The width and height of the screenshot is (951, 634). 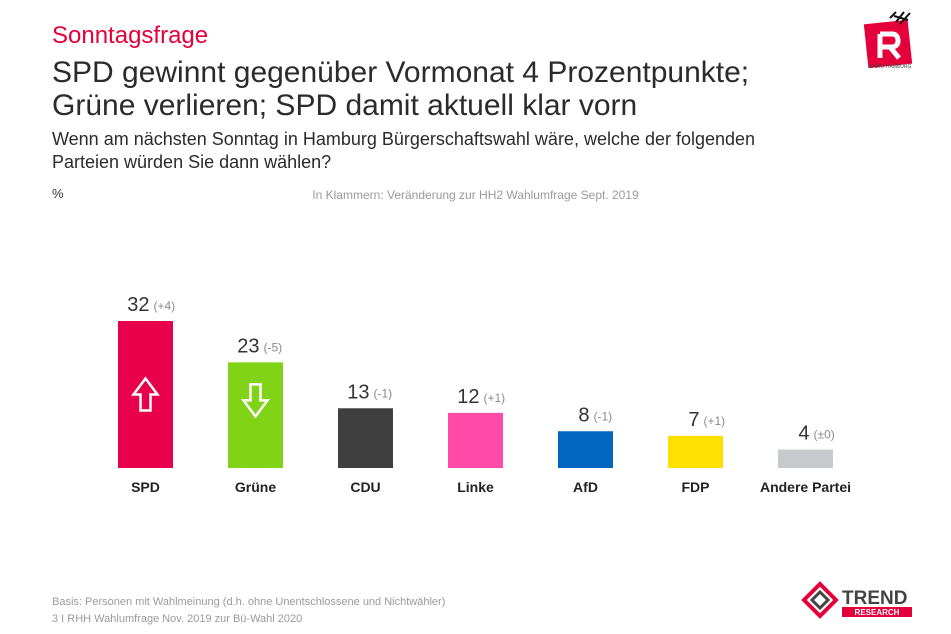 What do you see at coordinates (803, 434) in the screenshot?
I see `value-label-andere-partei: 4` at bounding box center [803, 434].